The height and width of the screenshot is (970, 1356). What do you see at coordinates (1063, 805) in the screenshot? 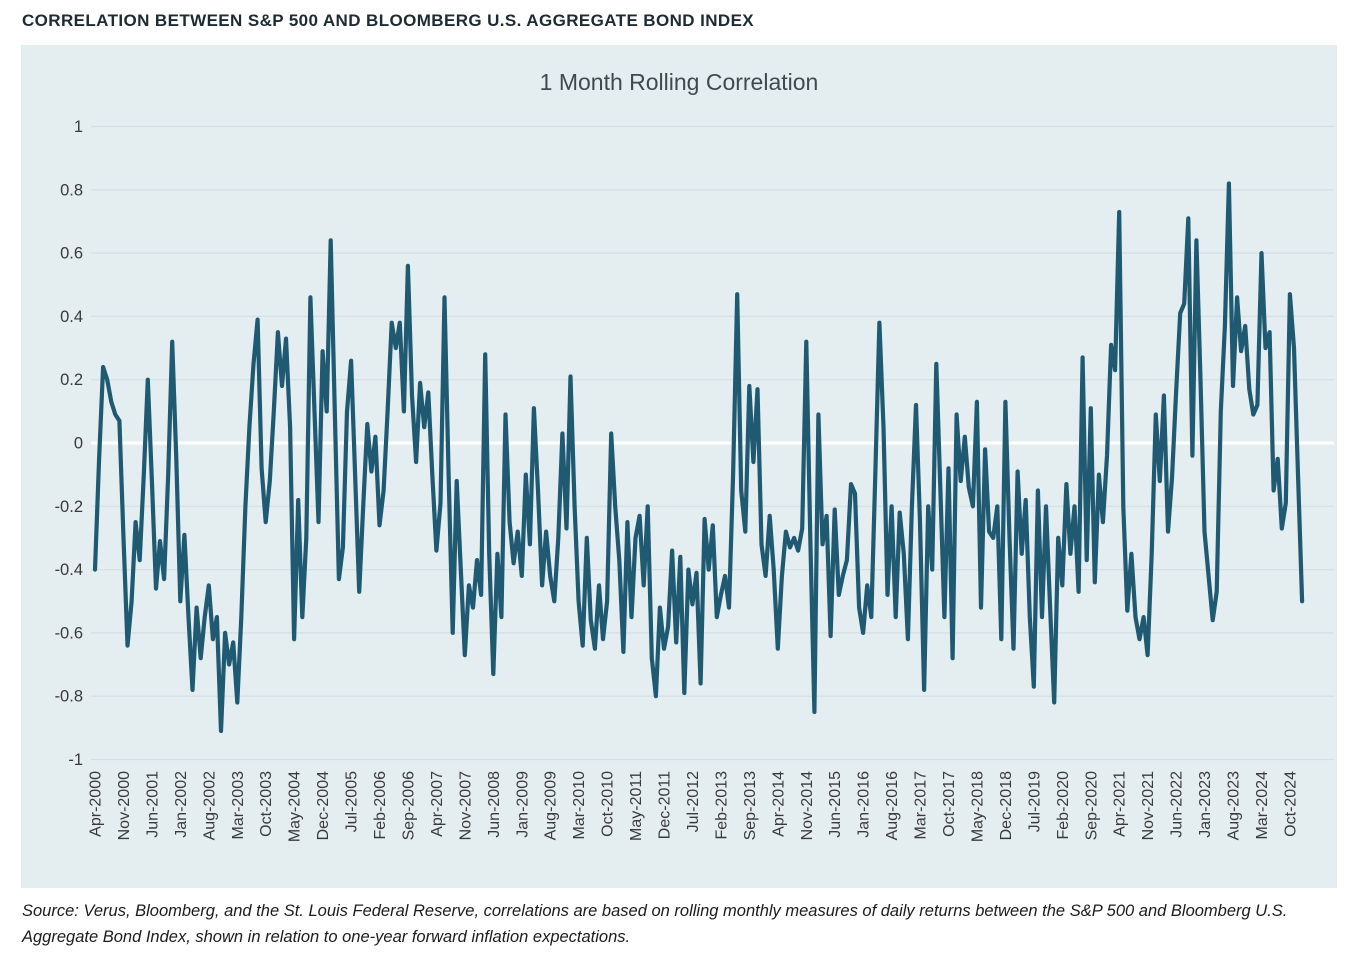
I see `x-axis-tick-label: Feb-2020` at bounding box center [1063, 805].